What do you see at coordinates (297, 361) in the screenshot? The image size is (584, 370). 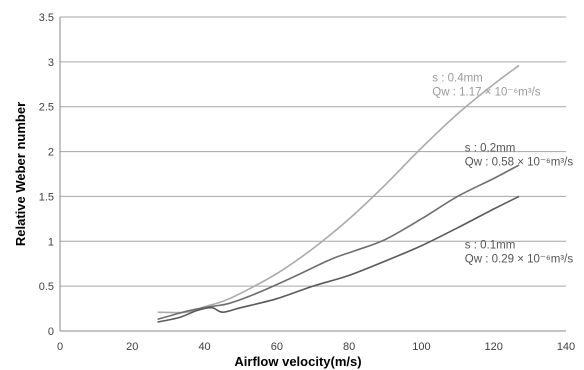 I see `x-axis-title: Airflow velocity(m/s)` at bounding box center [297, 361].